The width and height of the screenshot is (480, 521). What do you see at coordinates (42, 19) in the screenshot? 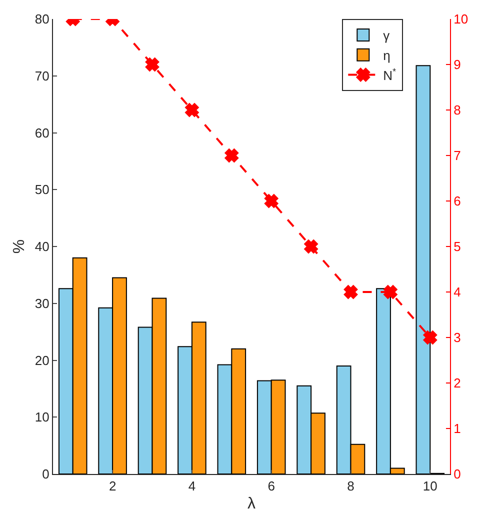
I see `y-tick-label: 80` at bounding box center [42, 19].